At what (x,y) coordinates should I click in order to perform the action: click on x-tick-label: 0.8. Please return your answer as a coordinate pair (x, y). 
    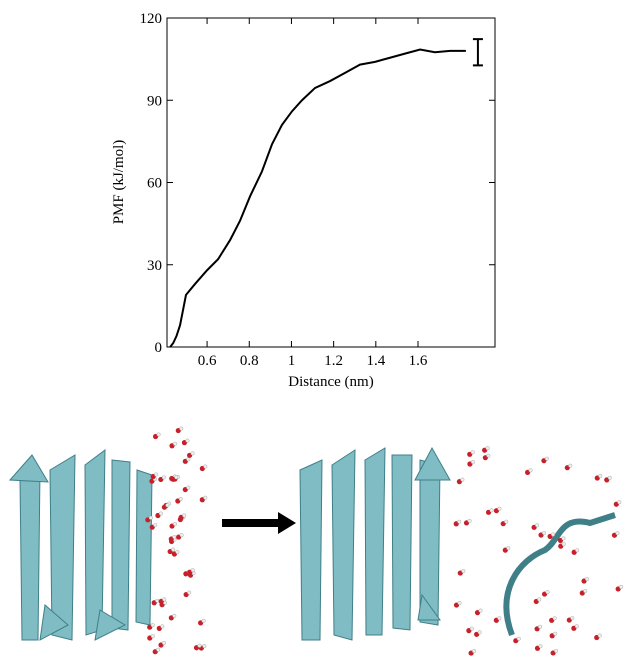
    Looking at the image, I should click on (249, 361).